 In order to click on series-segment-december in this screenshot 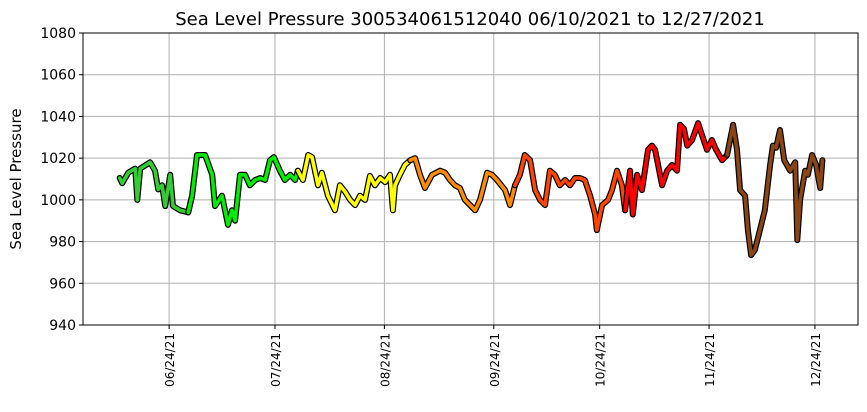, I will do `click(775, 190)`.